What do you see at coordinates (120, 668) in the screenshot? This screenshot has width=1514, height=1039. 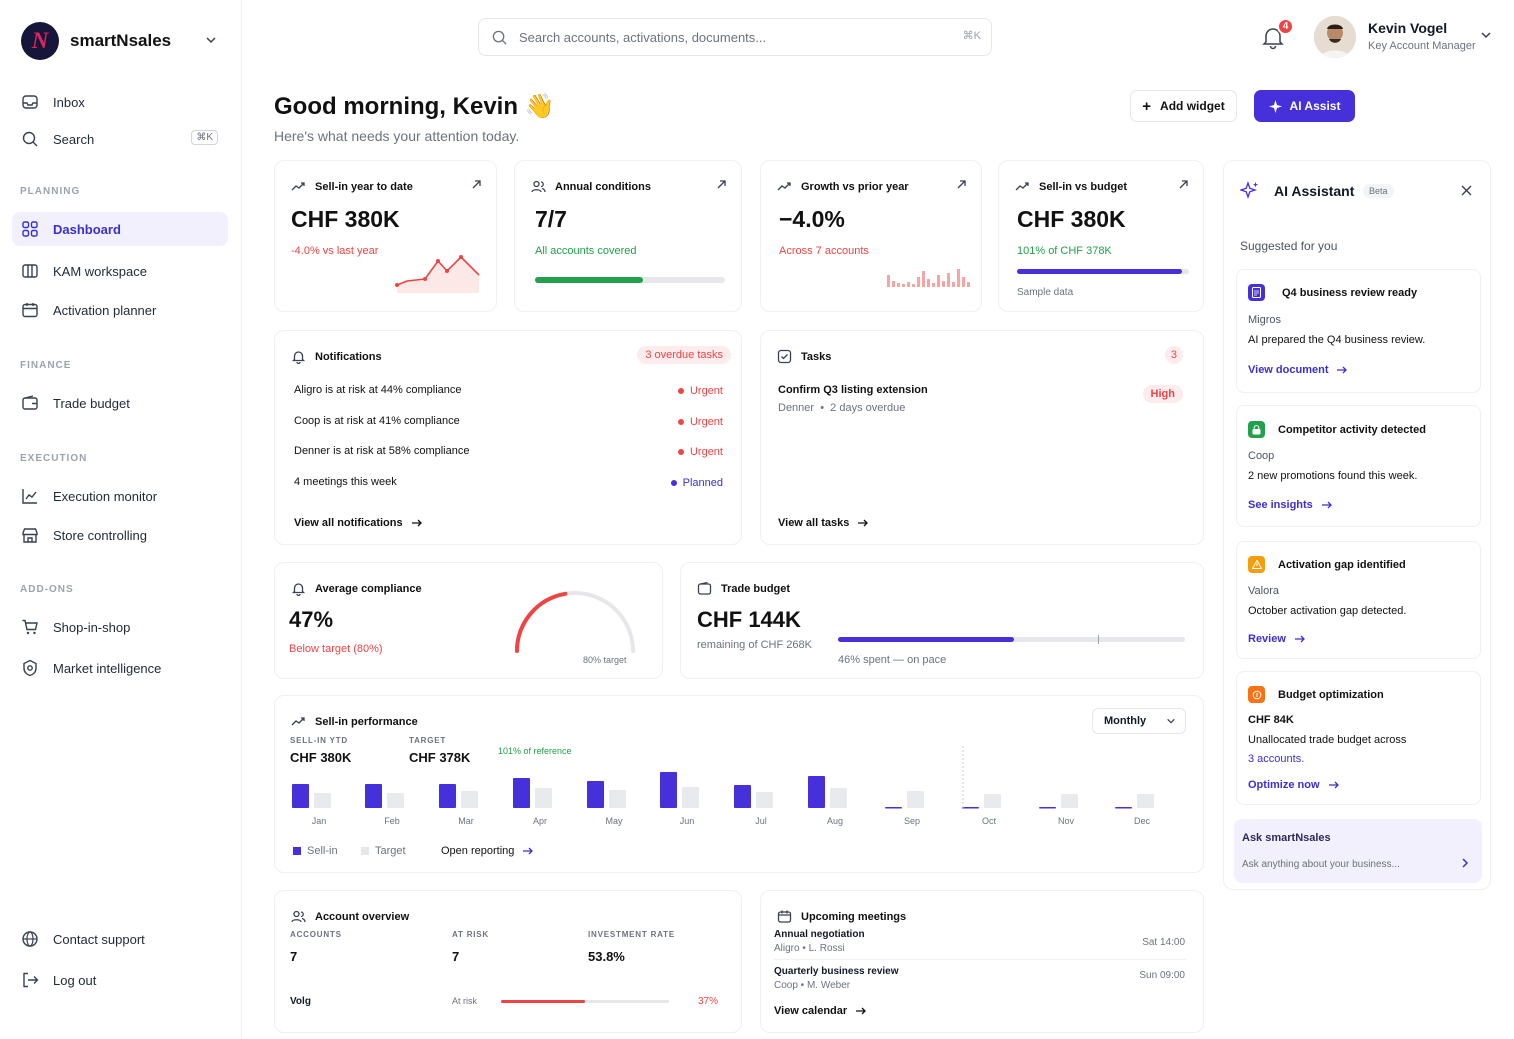 I see `sidebar-item-market-intelligence: Market intelligence` at bounding box center [120, 668].